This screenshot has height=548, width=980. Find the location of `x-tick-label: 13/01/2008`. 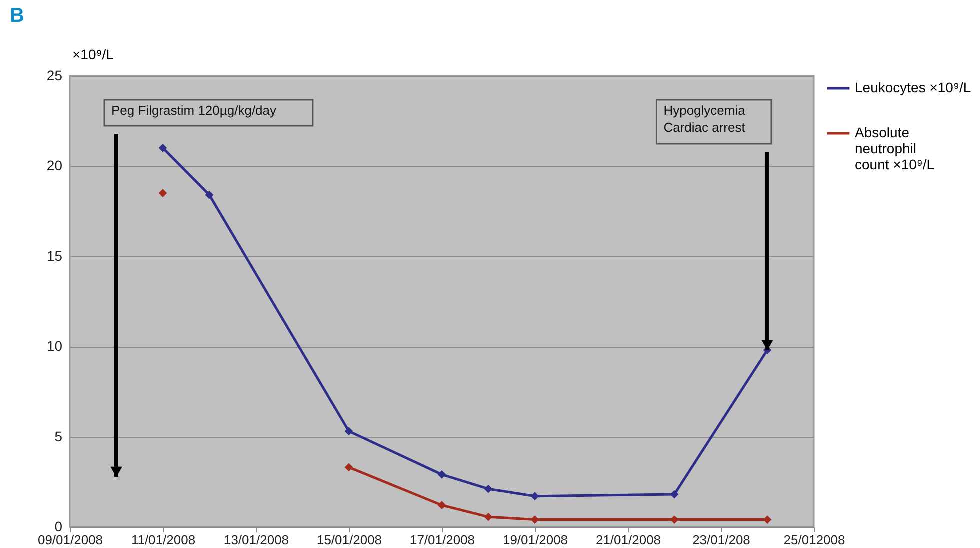

x-tick-label: 13/01/2008 is located at coordinates (257, 540).